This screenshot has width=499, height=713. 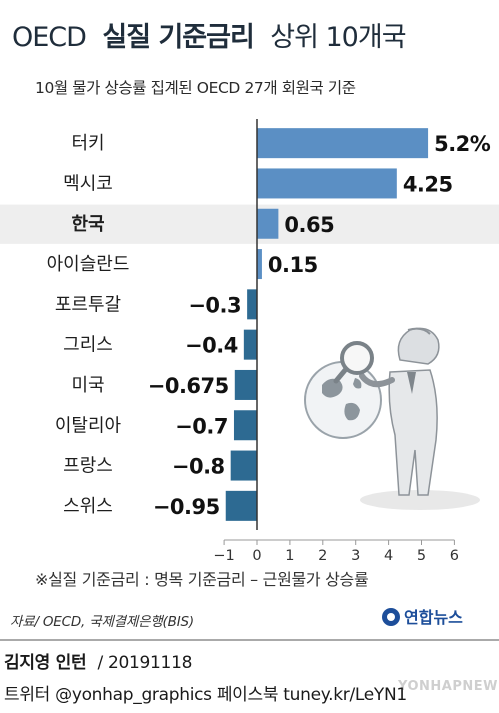 What do you see at coordinates (88, 345) in the screenshot?
I see `category-label-5: 그리스` at bounding box center [88, 345].